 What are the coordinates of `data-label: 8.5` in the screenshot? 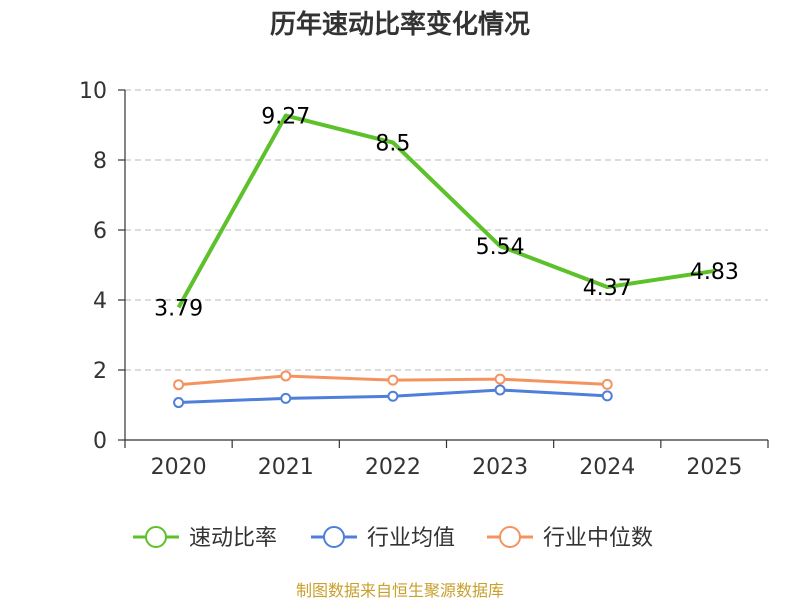 It's located at (392, 144).